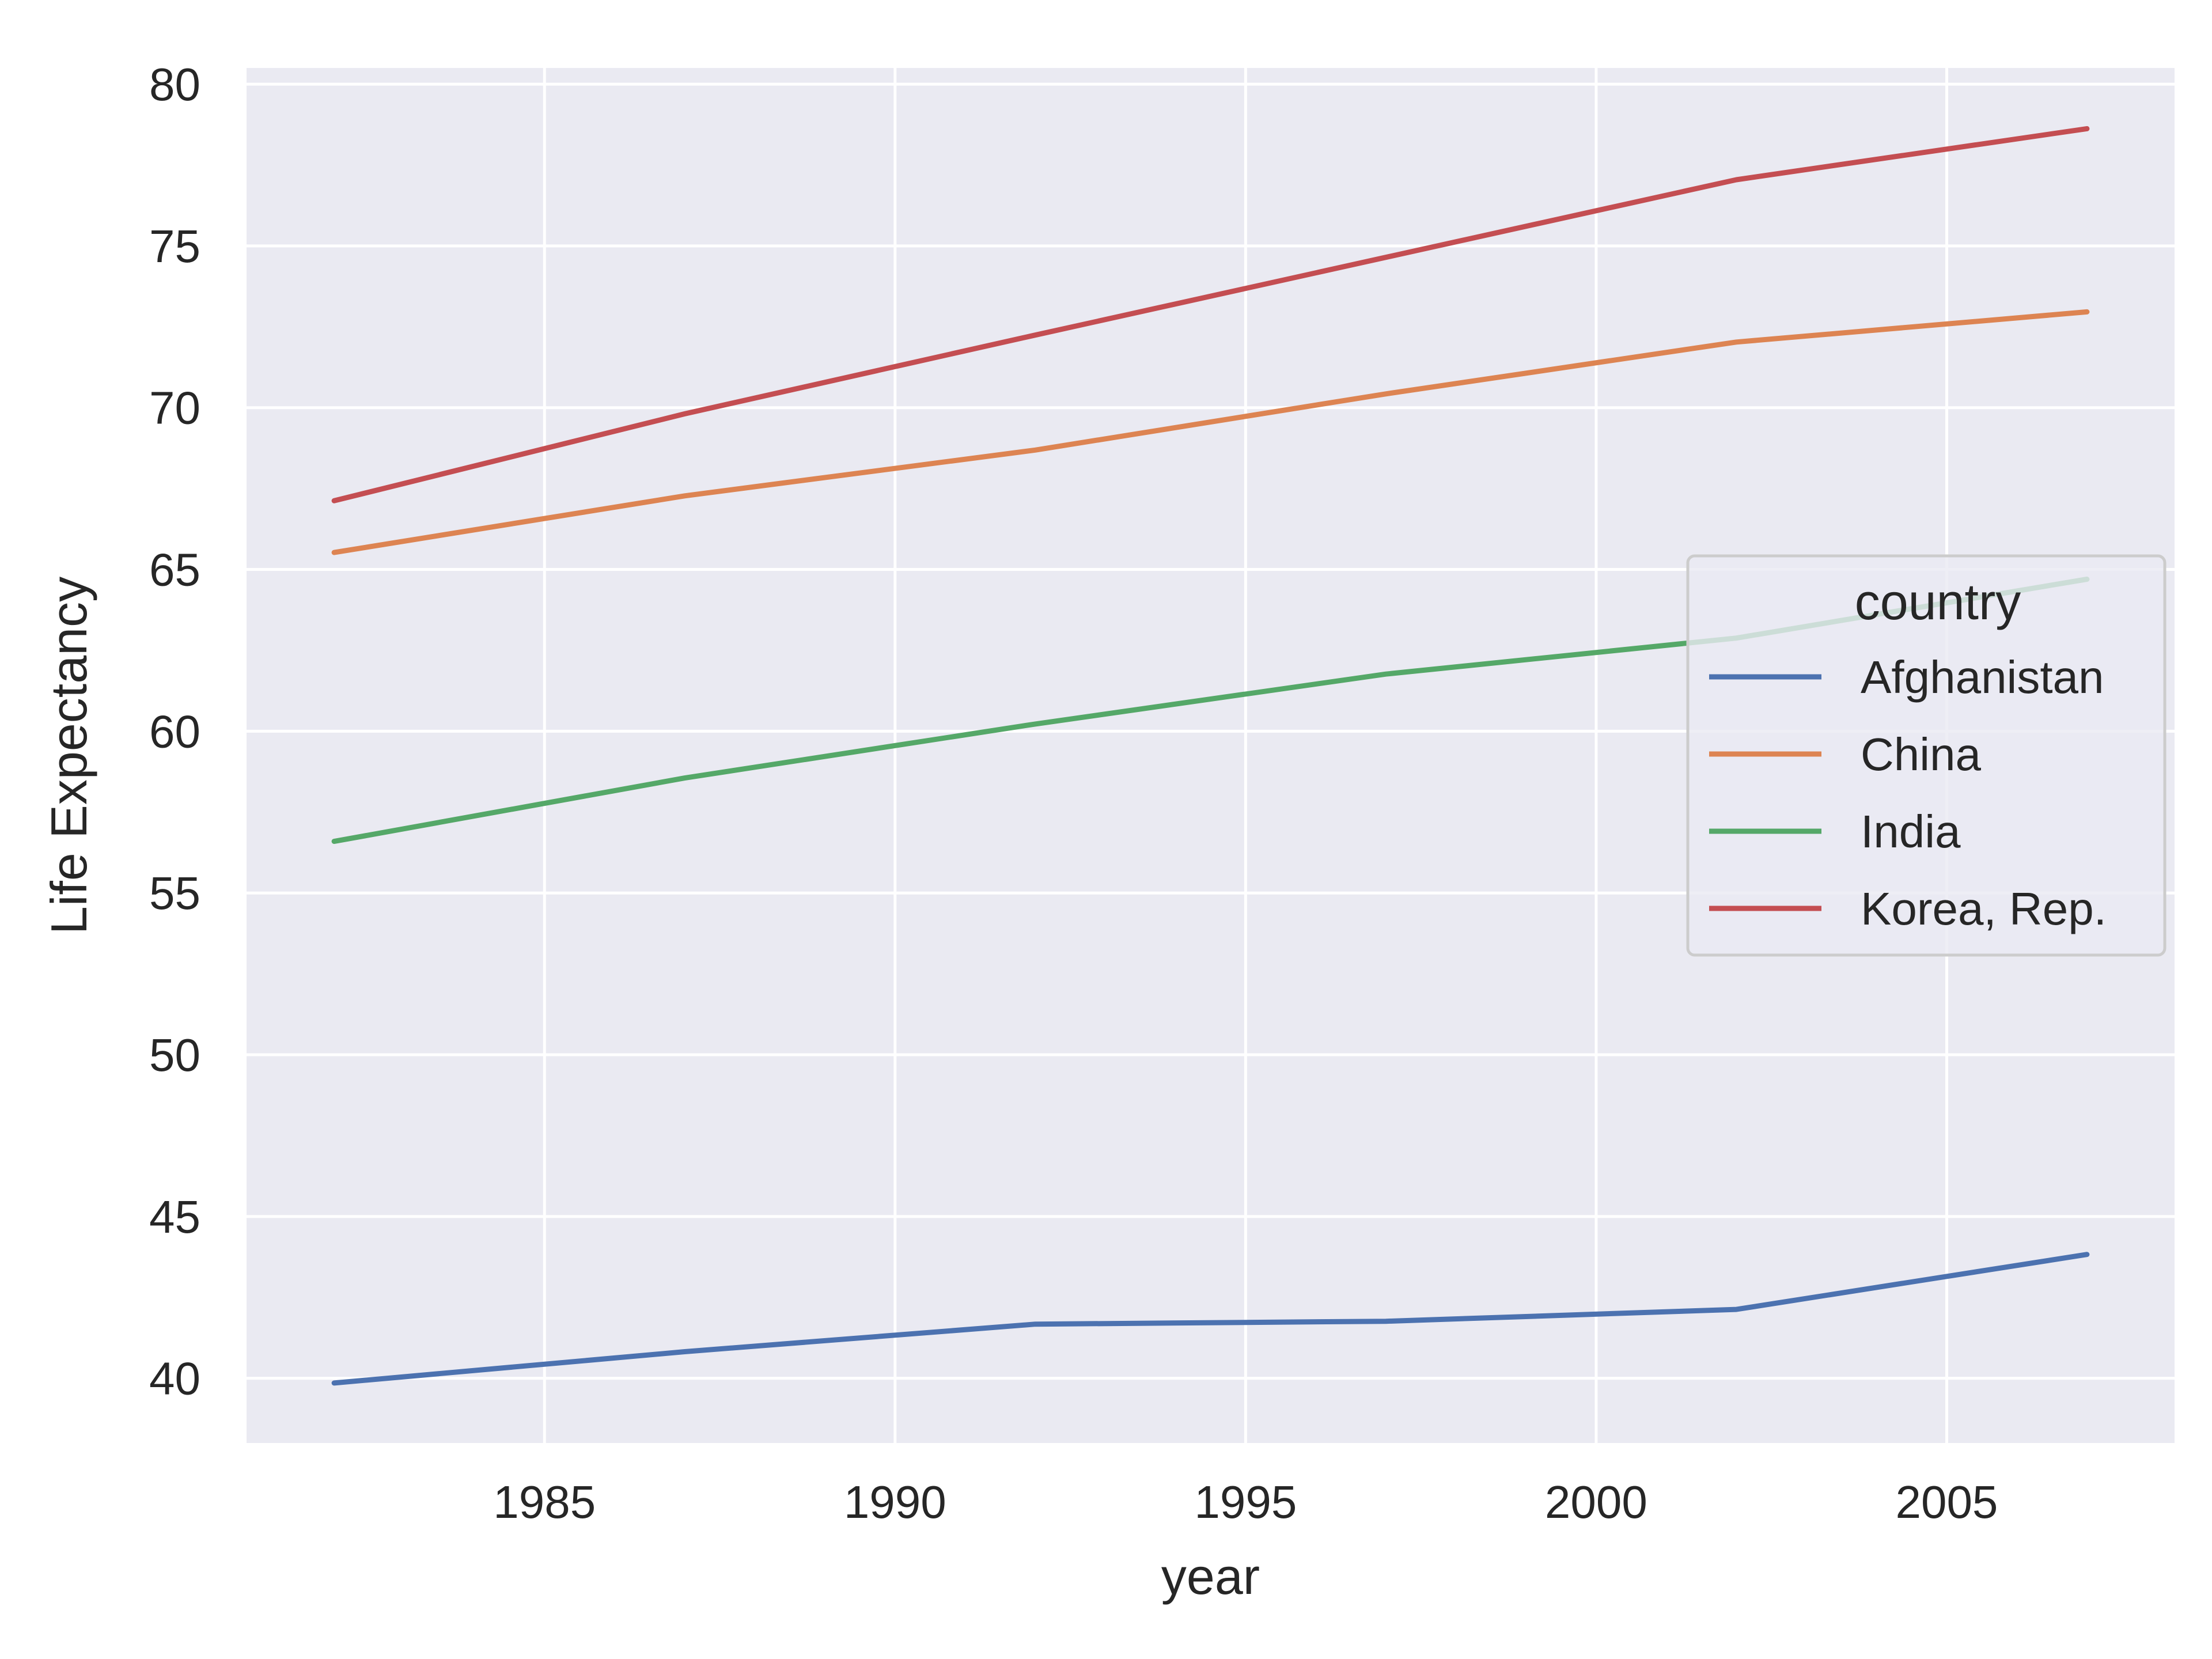 This screenshot has height=1659, width=2212. What do you see at coordinates (174, 1217) in the screenshot?
I see `y-tick-label: 45` at bounding box center [174, 1217].